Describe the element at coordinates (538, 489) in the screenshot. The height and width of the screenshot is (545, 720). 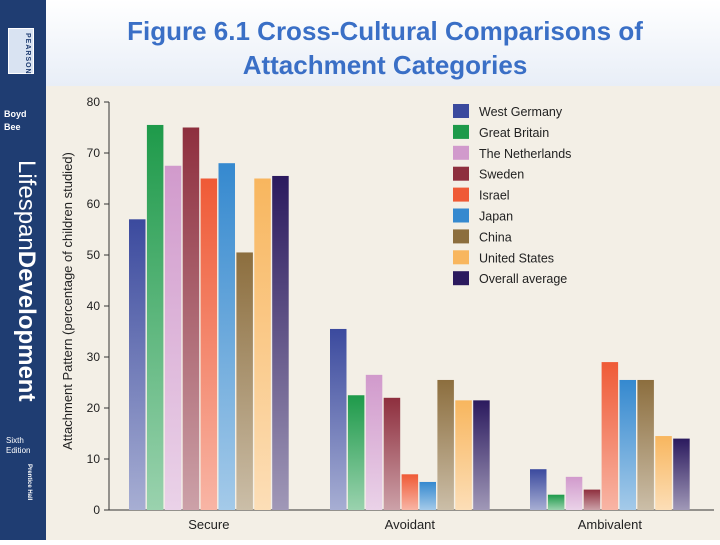
I see `bar-ambivalent-west-germany` at that location.